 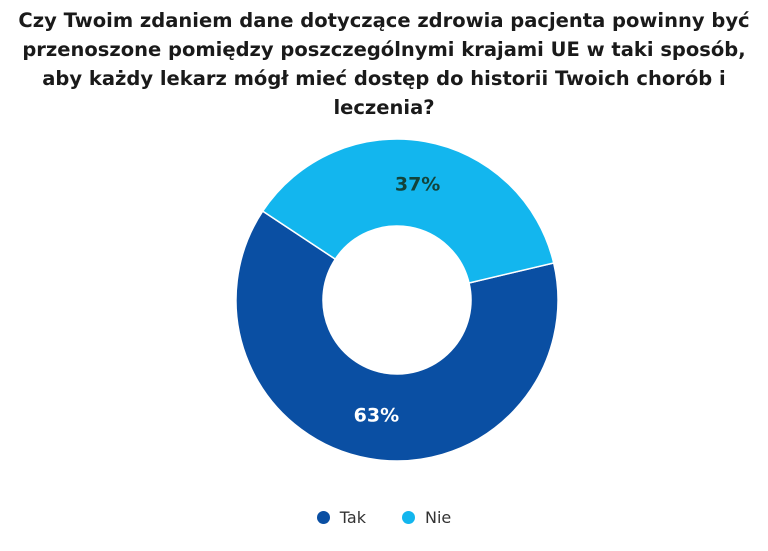 I want to click on legend-label-nie: Nie, so click(x=438, y=517).